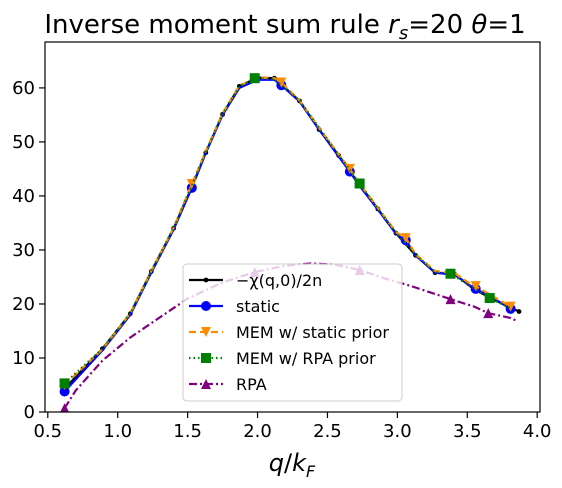 The height and width of the screenshot is (488, 562). I want to click on x-tick-label: 0.5, so click(47, 431).